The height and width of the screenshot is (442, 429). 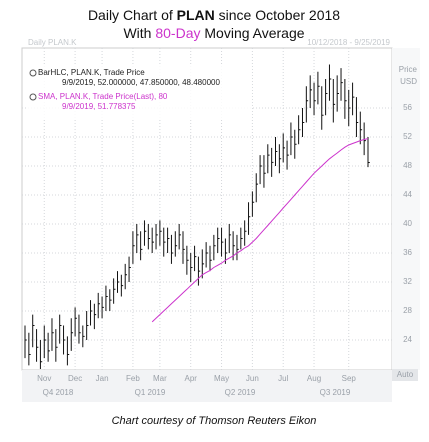 What do you see at coordinates (99, 106) in the screenshot?
I see `legend-detail: 9/9/2019, 51.778375` at bounding box center [99, 106].